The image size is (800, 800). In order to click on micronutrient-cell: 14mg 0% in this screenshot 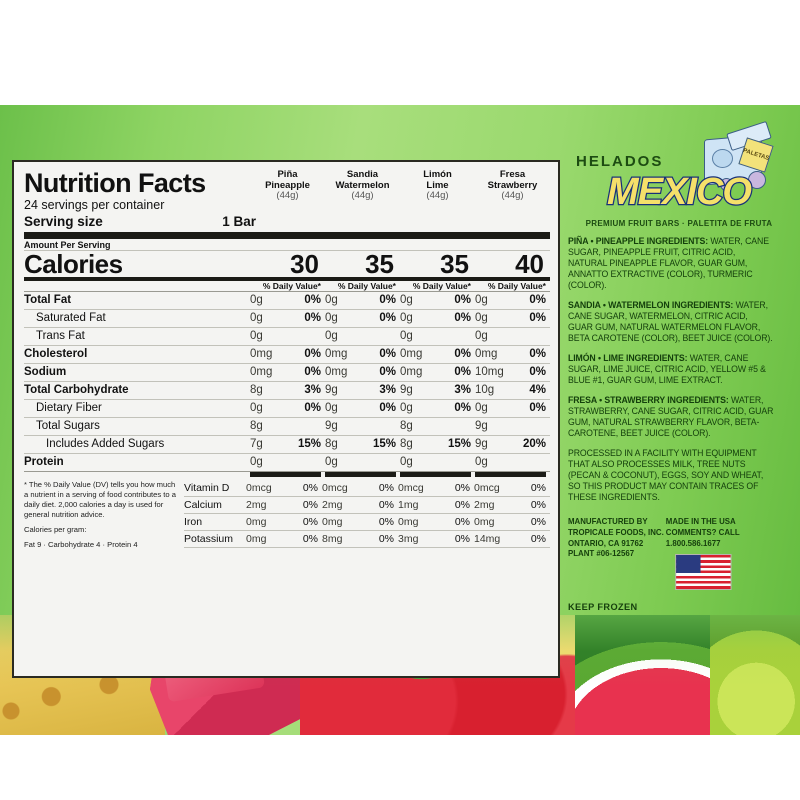, I will do `click(512, 539)`.